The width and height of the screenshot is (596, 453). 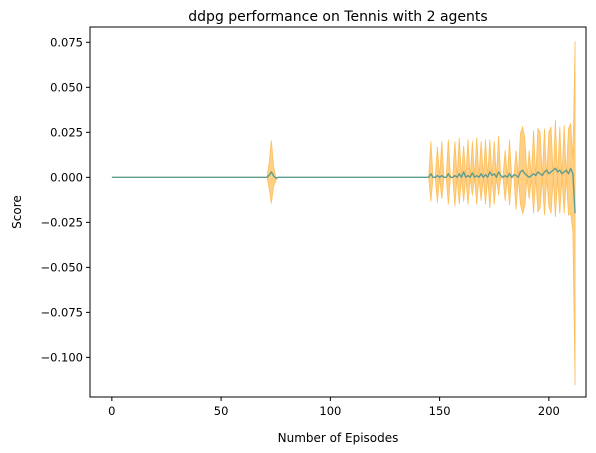 I want to click on x-tick-label: 200, so click(x=549, y=411).